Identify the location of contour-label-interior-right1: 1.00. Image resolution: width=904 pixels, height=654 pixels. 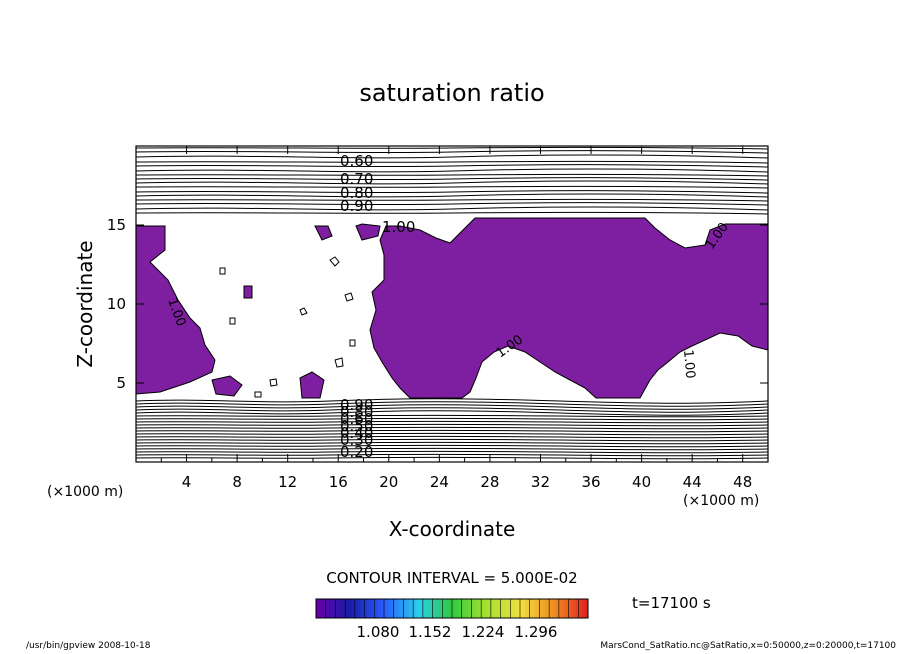
(688, 364).